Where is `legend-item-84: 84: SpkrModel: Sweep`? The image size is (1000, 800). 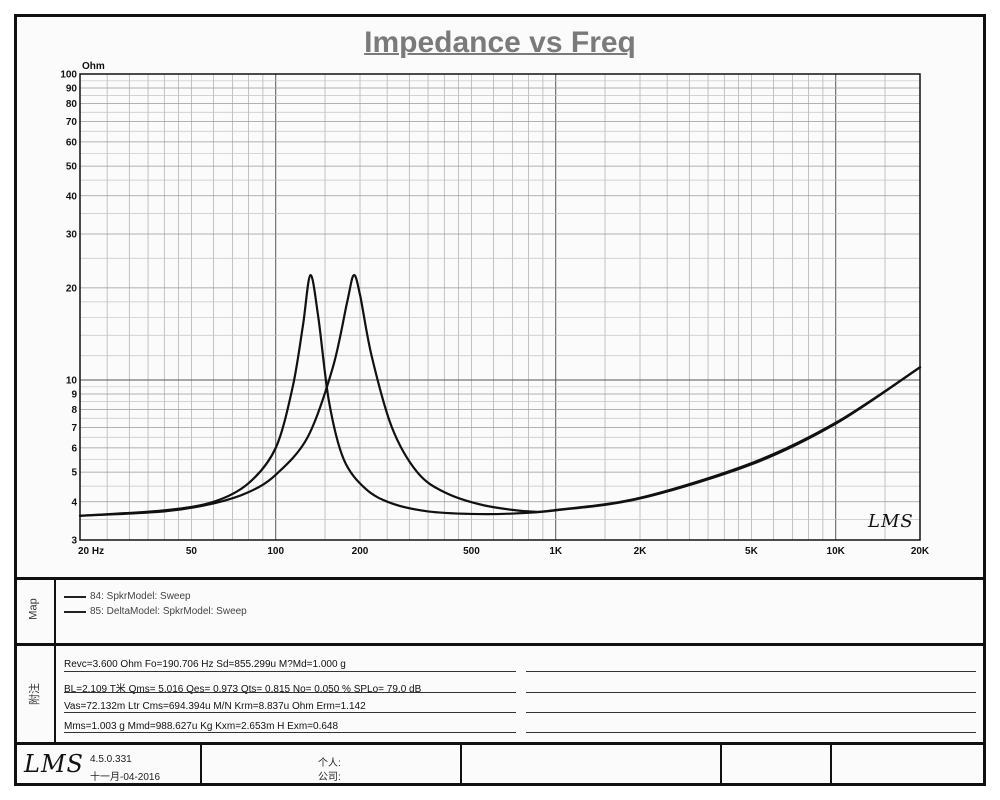
legend-item-84: 84: SpkrModel: Sweep is located at coordinates (127, 596).